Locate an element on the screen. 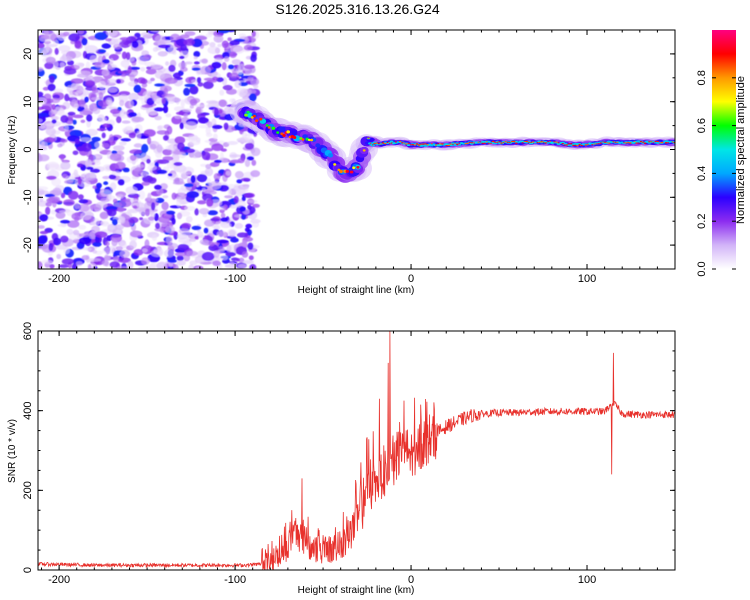  y-tick-label: 600 is located at coordinates (28, 331).